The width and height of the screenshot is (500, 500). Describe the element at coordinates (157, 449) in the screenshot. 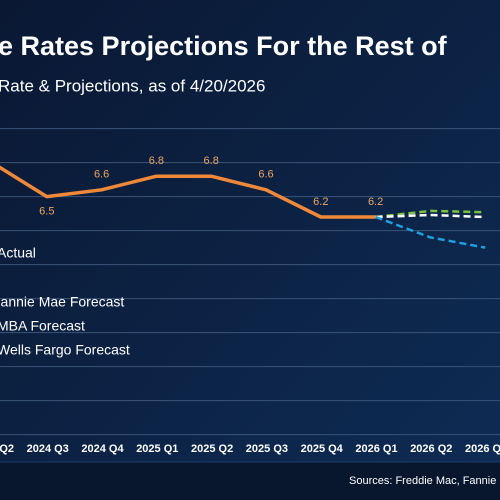

I see `x-tick-label: 2025 Q1` at that location.